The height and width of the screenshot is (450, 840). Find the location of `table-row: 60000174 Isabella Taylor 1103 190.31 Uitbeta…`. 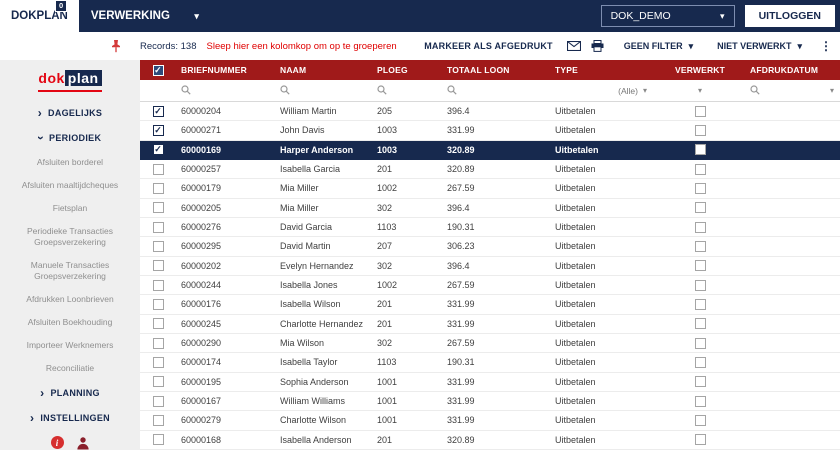

table-row: 60000174 Isabella Taylor 1103 190.31 Uitbeta… is located at coordinates (490, 363).